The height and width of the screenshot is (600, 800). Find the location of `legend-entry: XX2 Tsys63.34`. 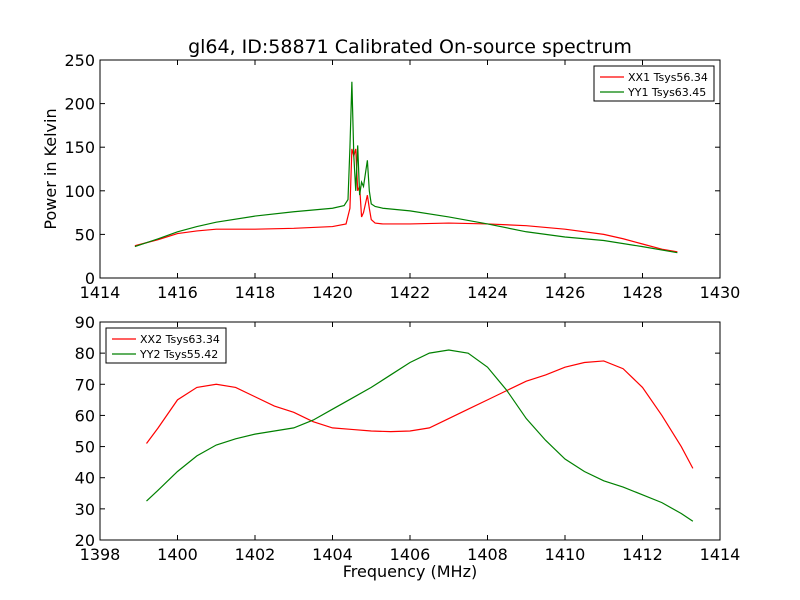

legend-entry: XX2 Tsys63.34 is located at coordinates (180, 339).